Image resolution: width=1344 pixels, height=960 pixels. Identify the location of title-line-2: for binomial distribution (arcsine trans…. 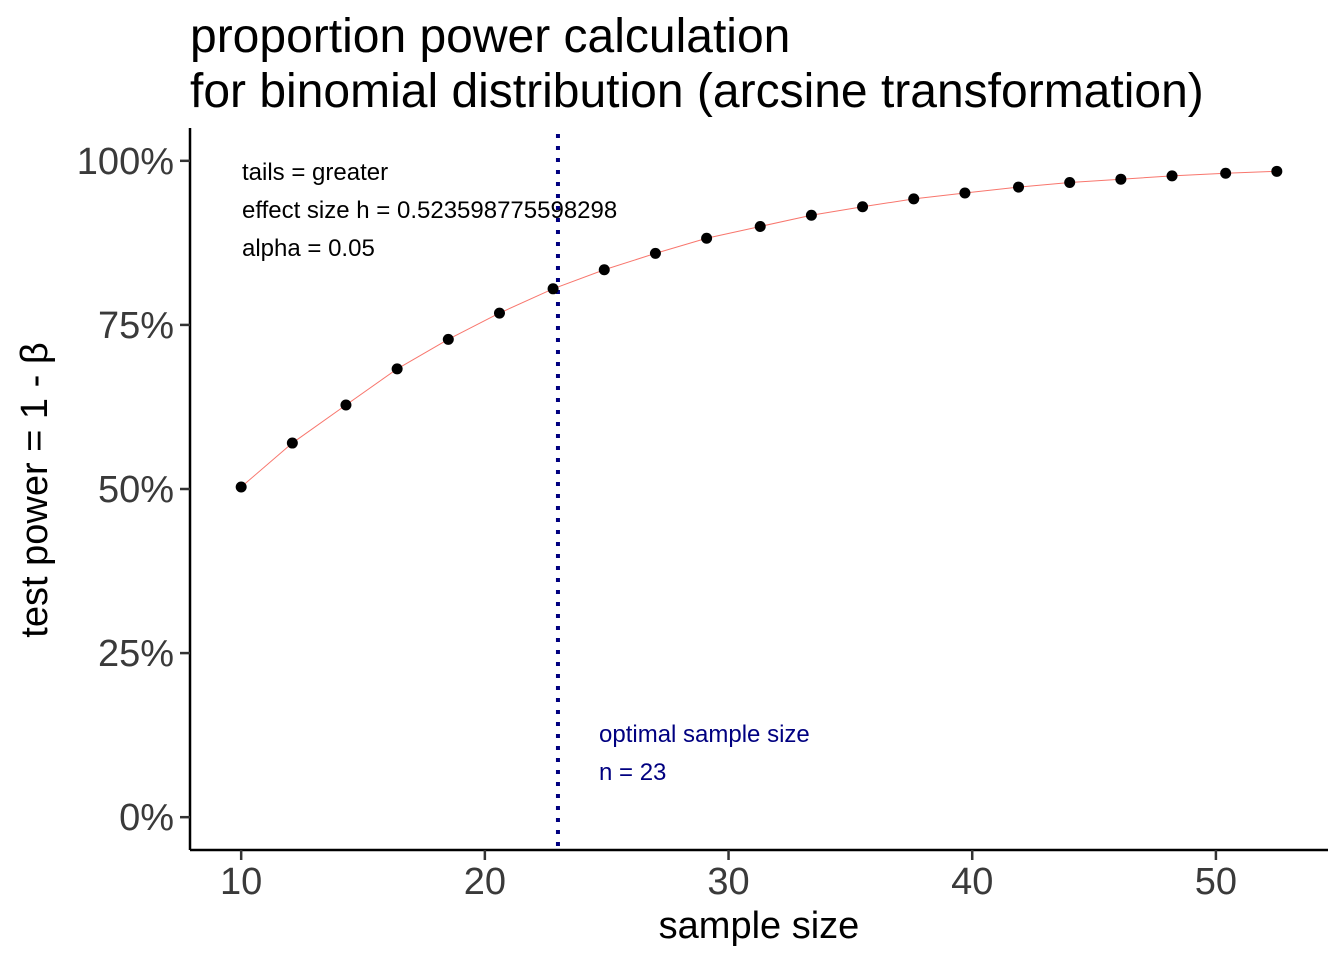
(697, 91).